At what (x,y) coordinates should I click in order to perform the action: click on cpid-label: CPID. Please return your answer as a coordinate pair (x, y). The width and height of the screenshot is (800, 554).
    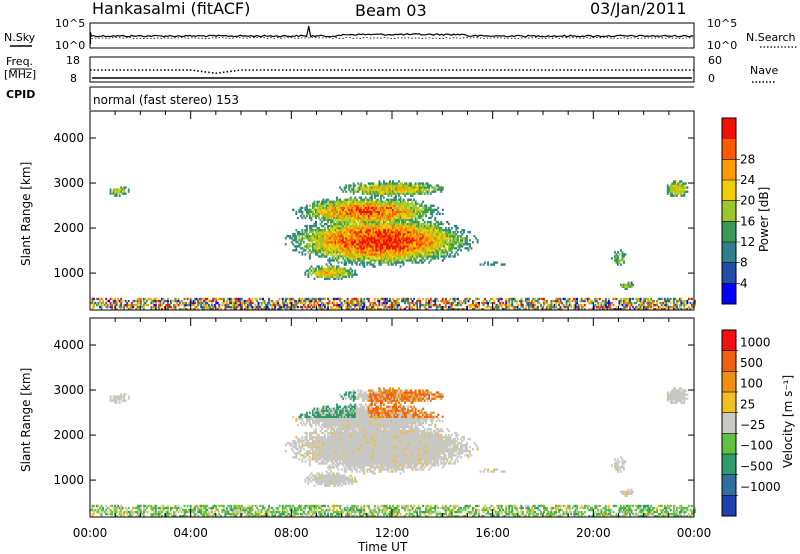
    Looking at the image, I should click on (20, 94).